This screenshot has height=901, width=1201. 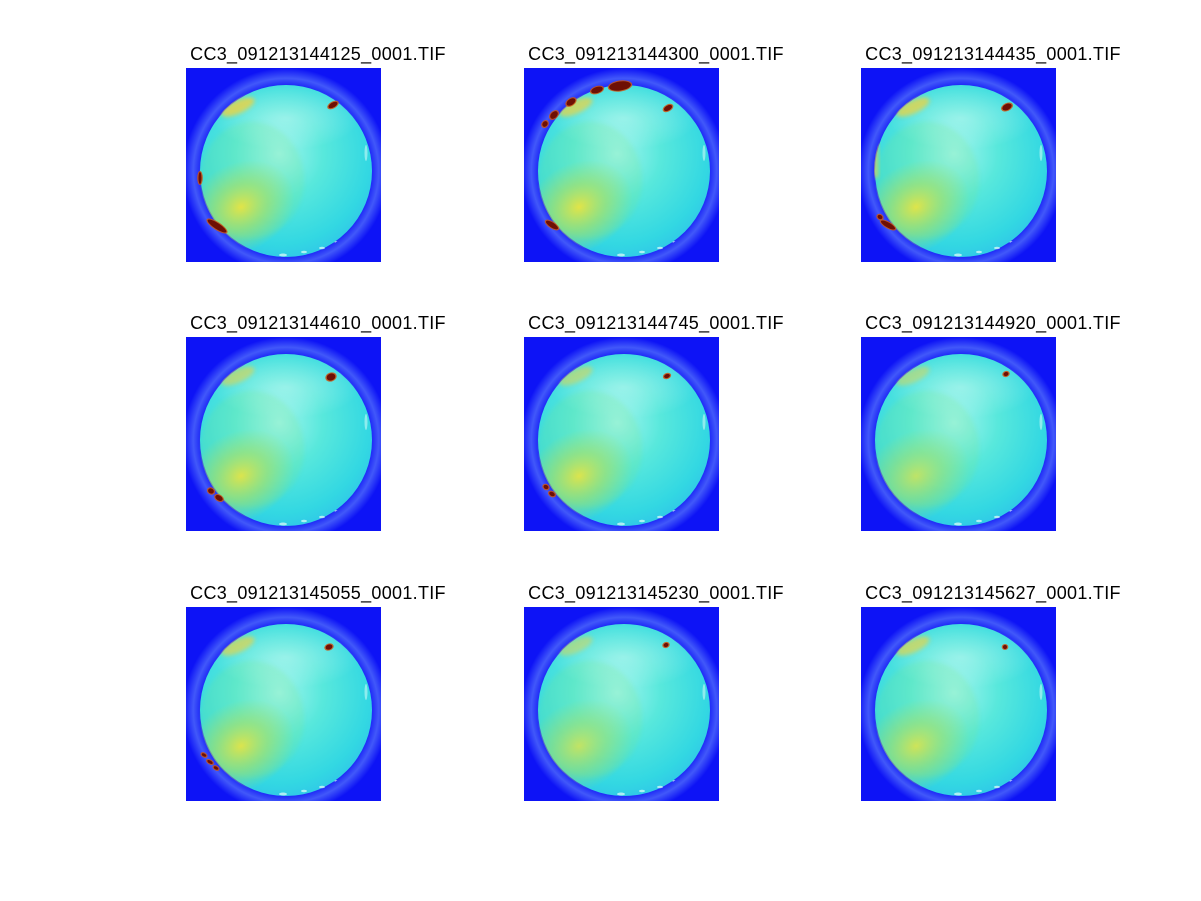 I want to click on subplot-title: CC3_091213145230_0001.TIF, so click(x=656, y=593).